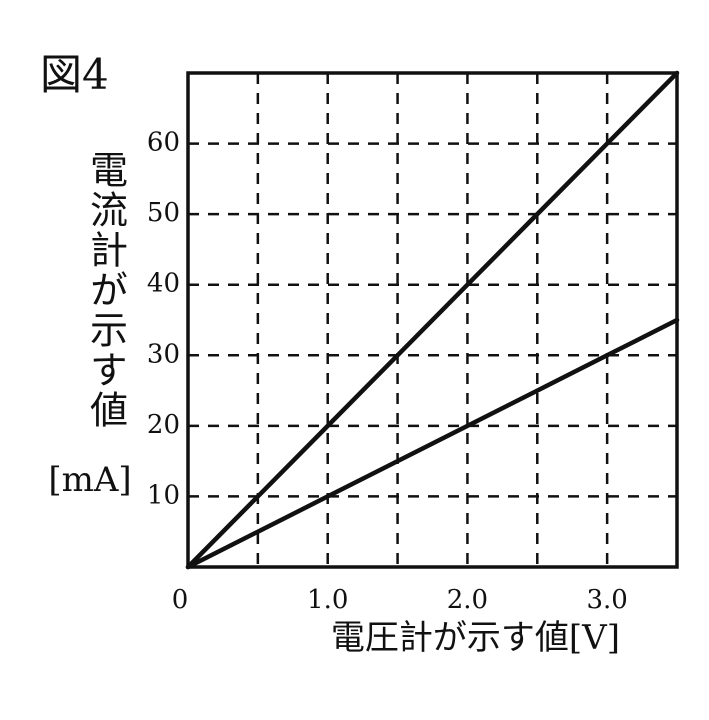 The height and width of the screenshot is (720, 709). What do you see at coordinates (606, 600) in the screenshot?
I see `x-tick-label: 3.0` at bounding box center [606, 600].